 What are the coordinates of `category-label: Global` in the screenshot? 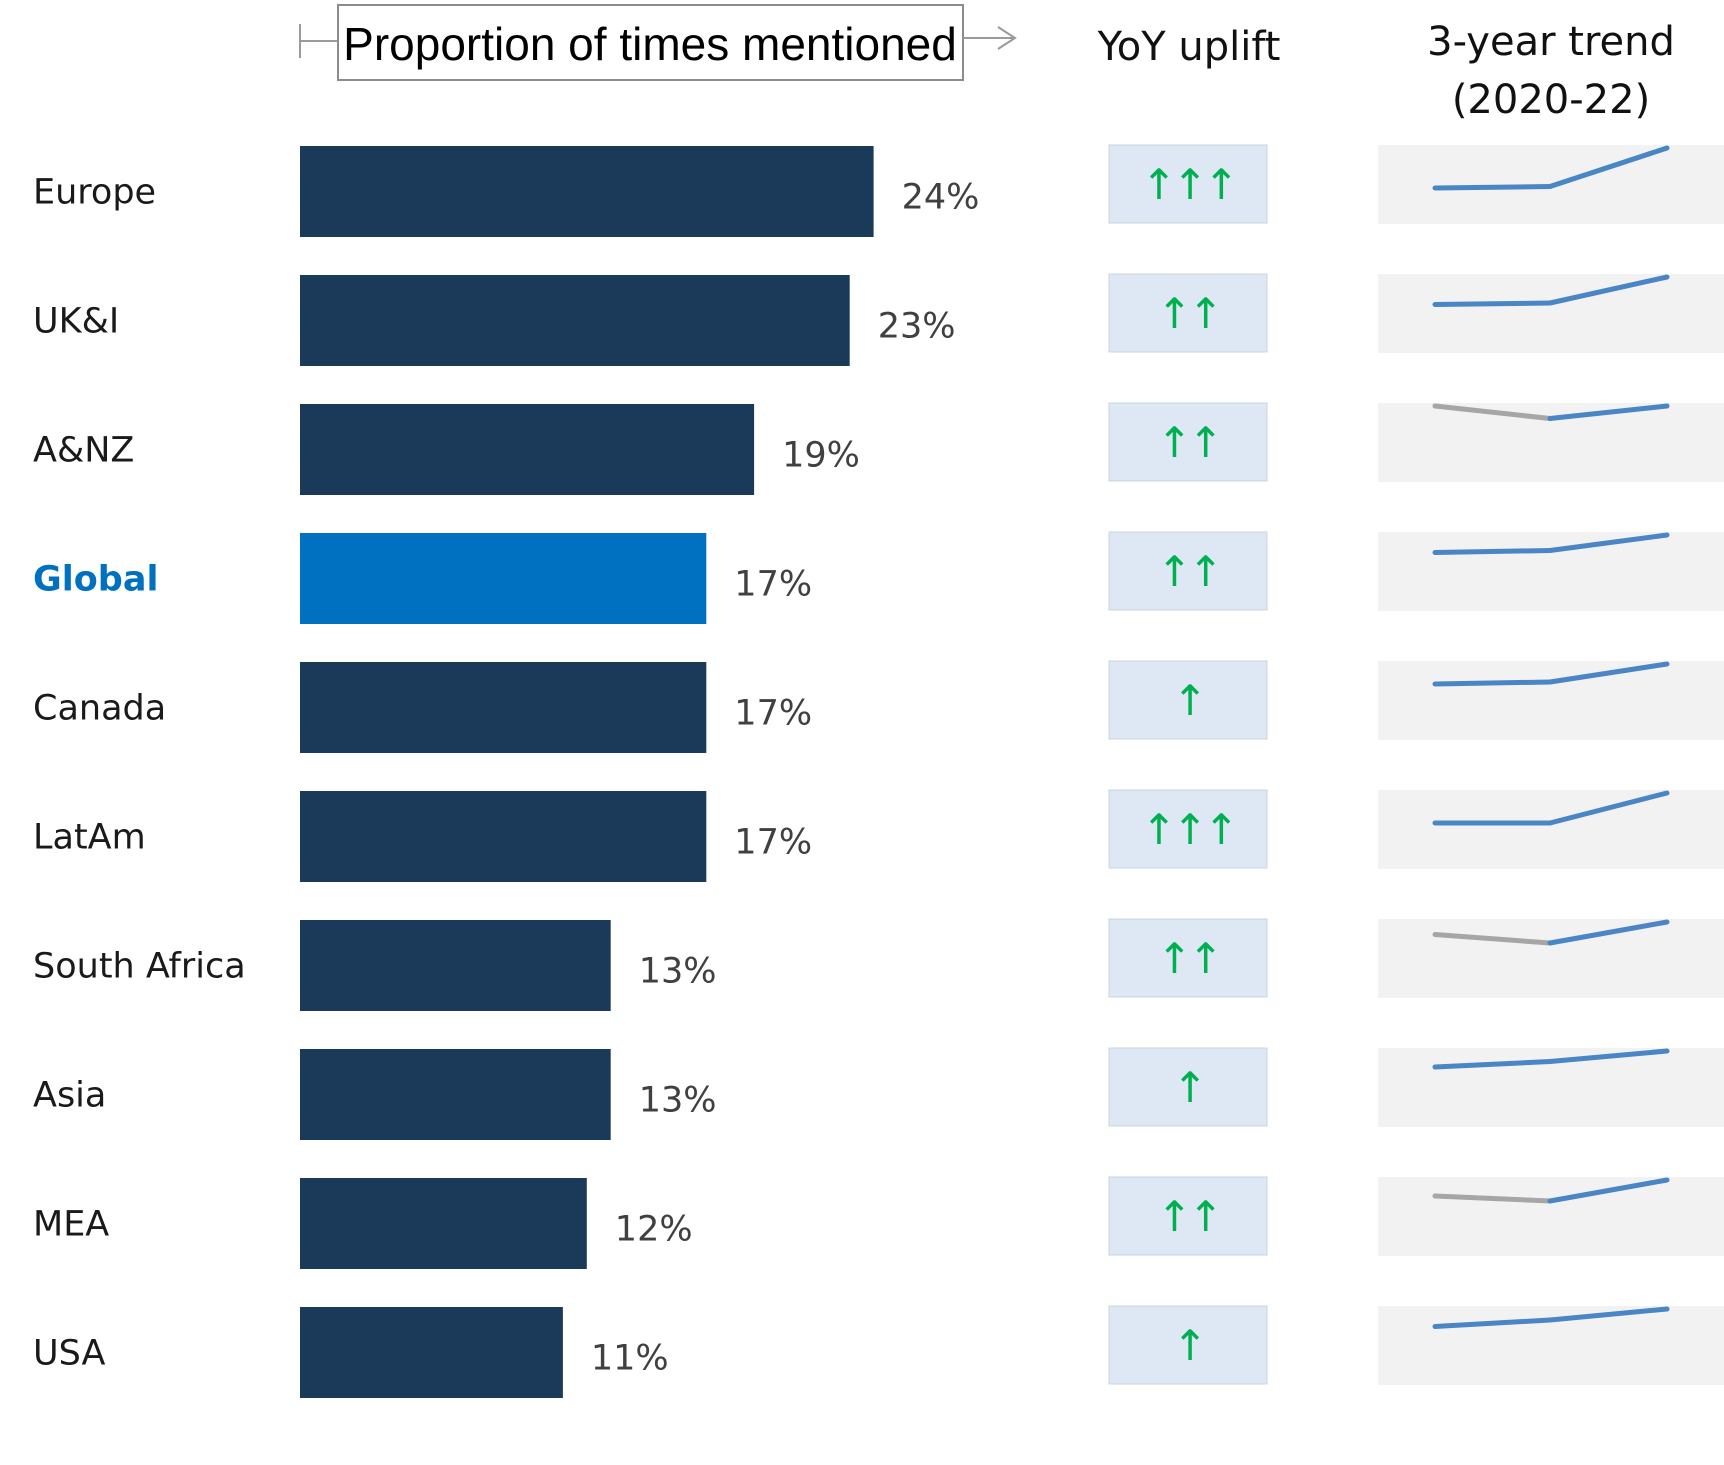 It's located at (95, 580).